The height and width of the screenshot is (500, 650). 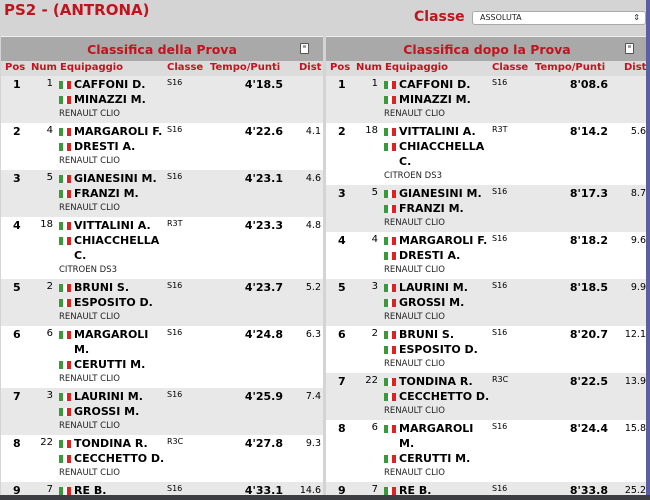 What do you see at coordinates (444, 396) in the screenshot?
I see `codriver: CECCHETTO D.` at bounding box center [444, 396].